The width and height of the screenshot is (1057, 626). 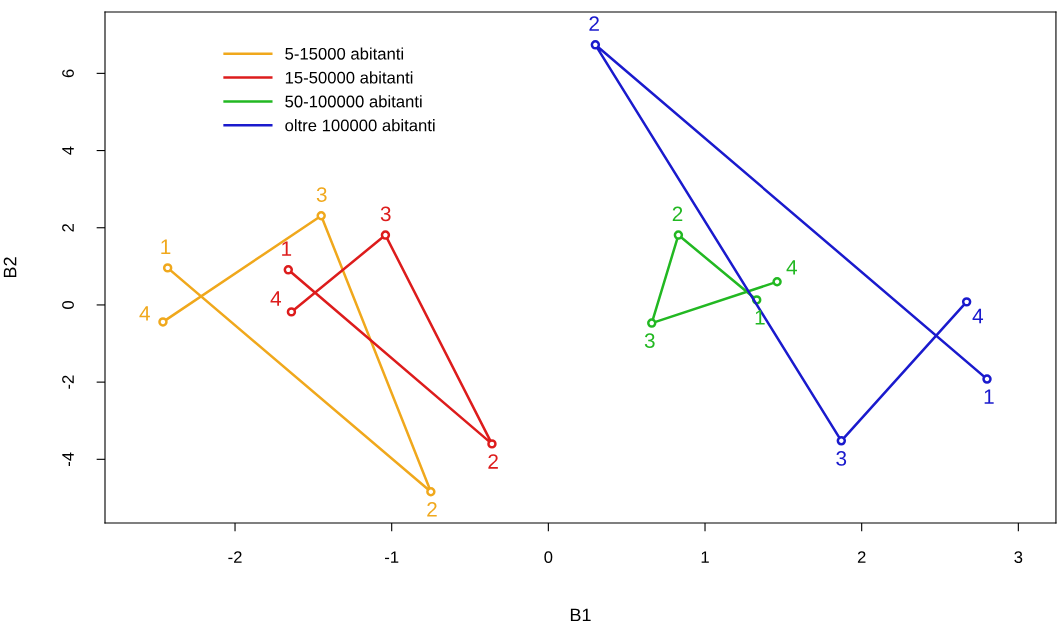 I want to click on x-tick-label: -2, so click(x=235, y=557).